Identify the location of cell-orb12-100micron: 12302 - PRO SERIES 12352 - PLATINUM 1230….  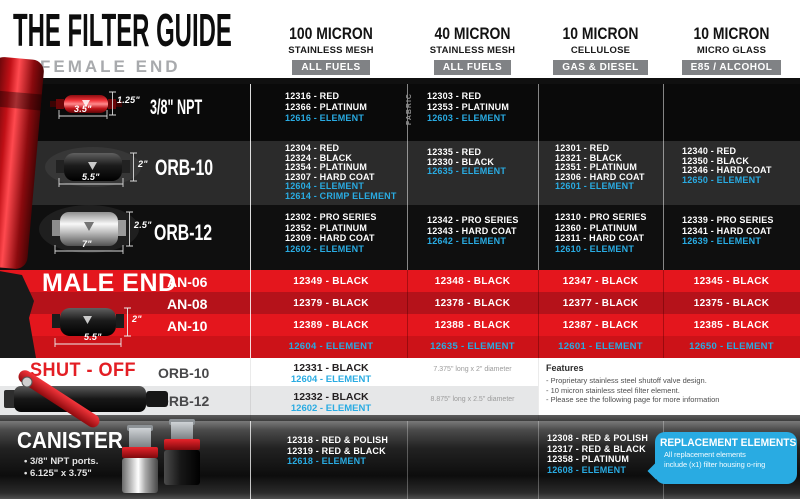
(331, 233).